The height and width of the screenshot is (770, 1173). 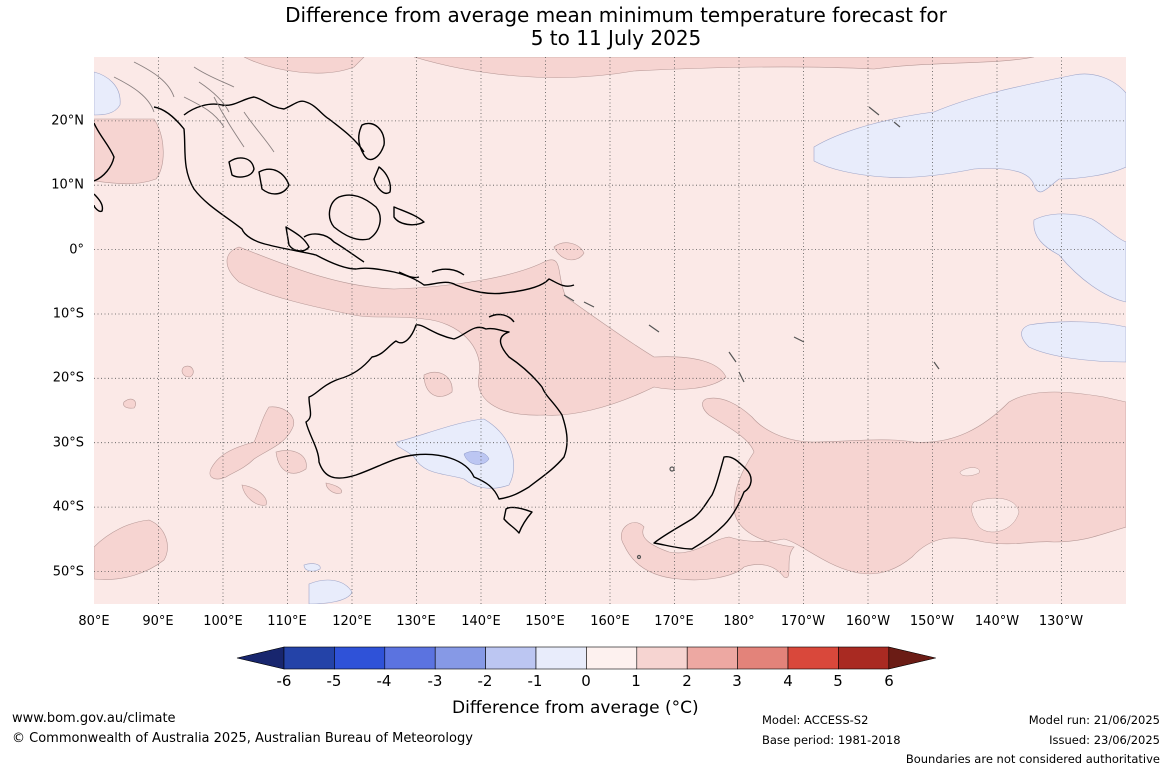 I want to click on lon-label: 170°E, so click(x=674, y=621).